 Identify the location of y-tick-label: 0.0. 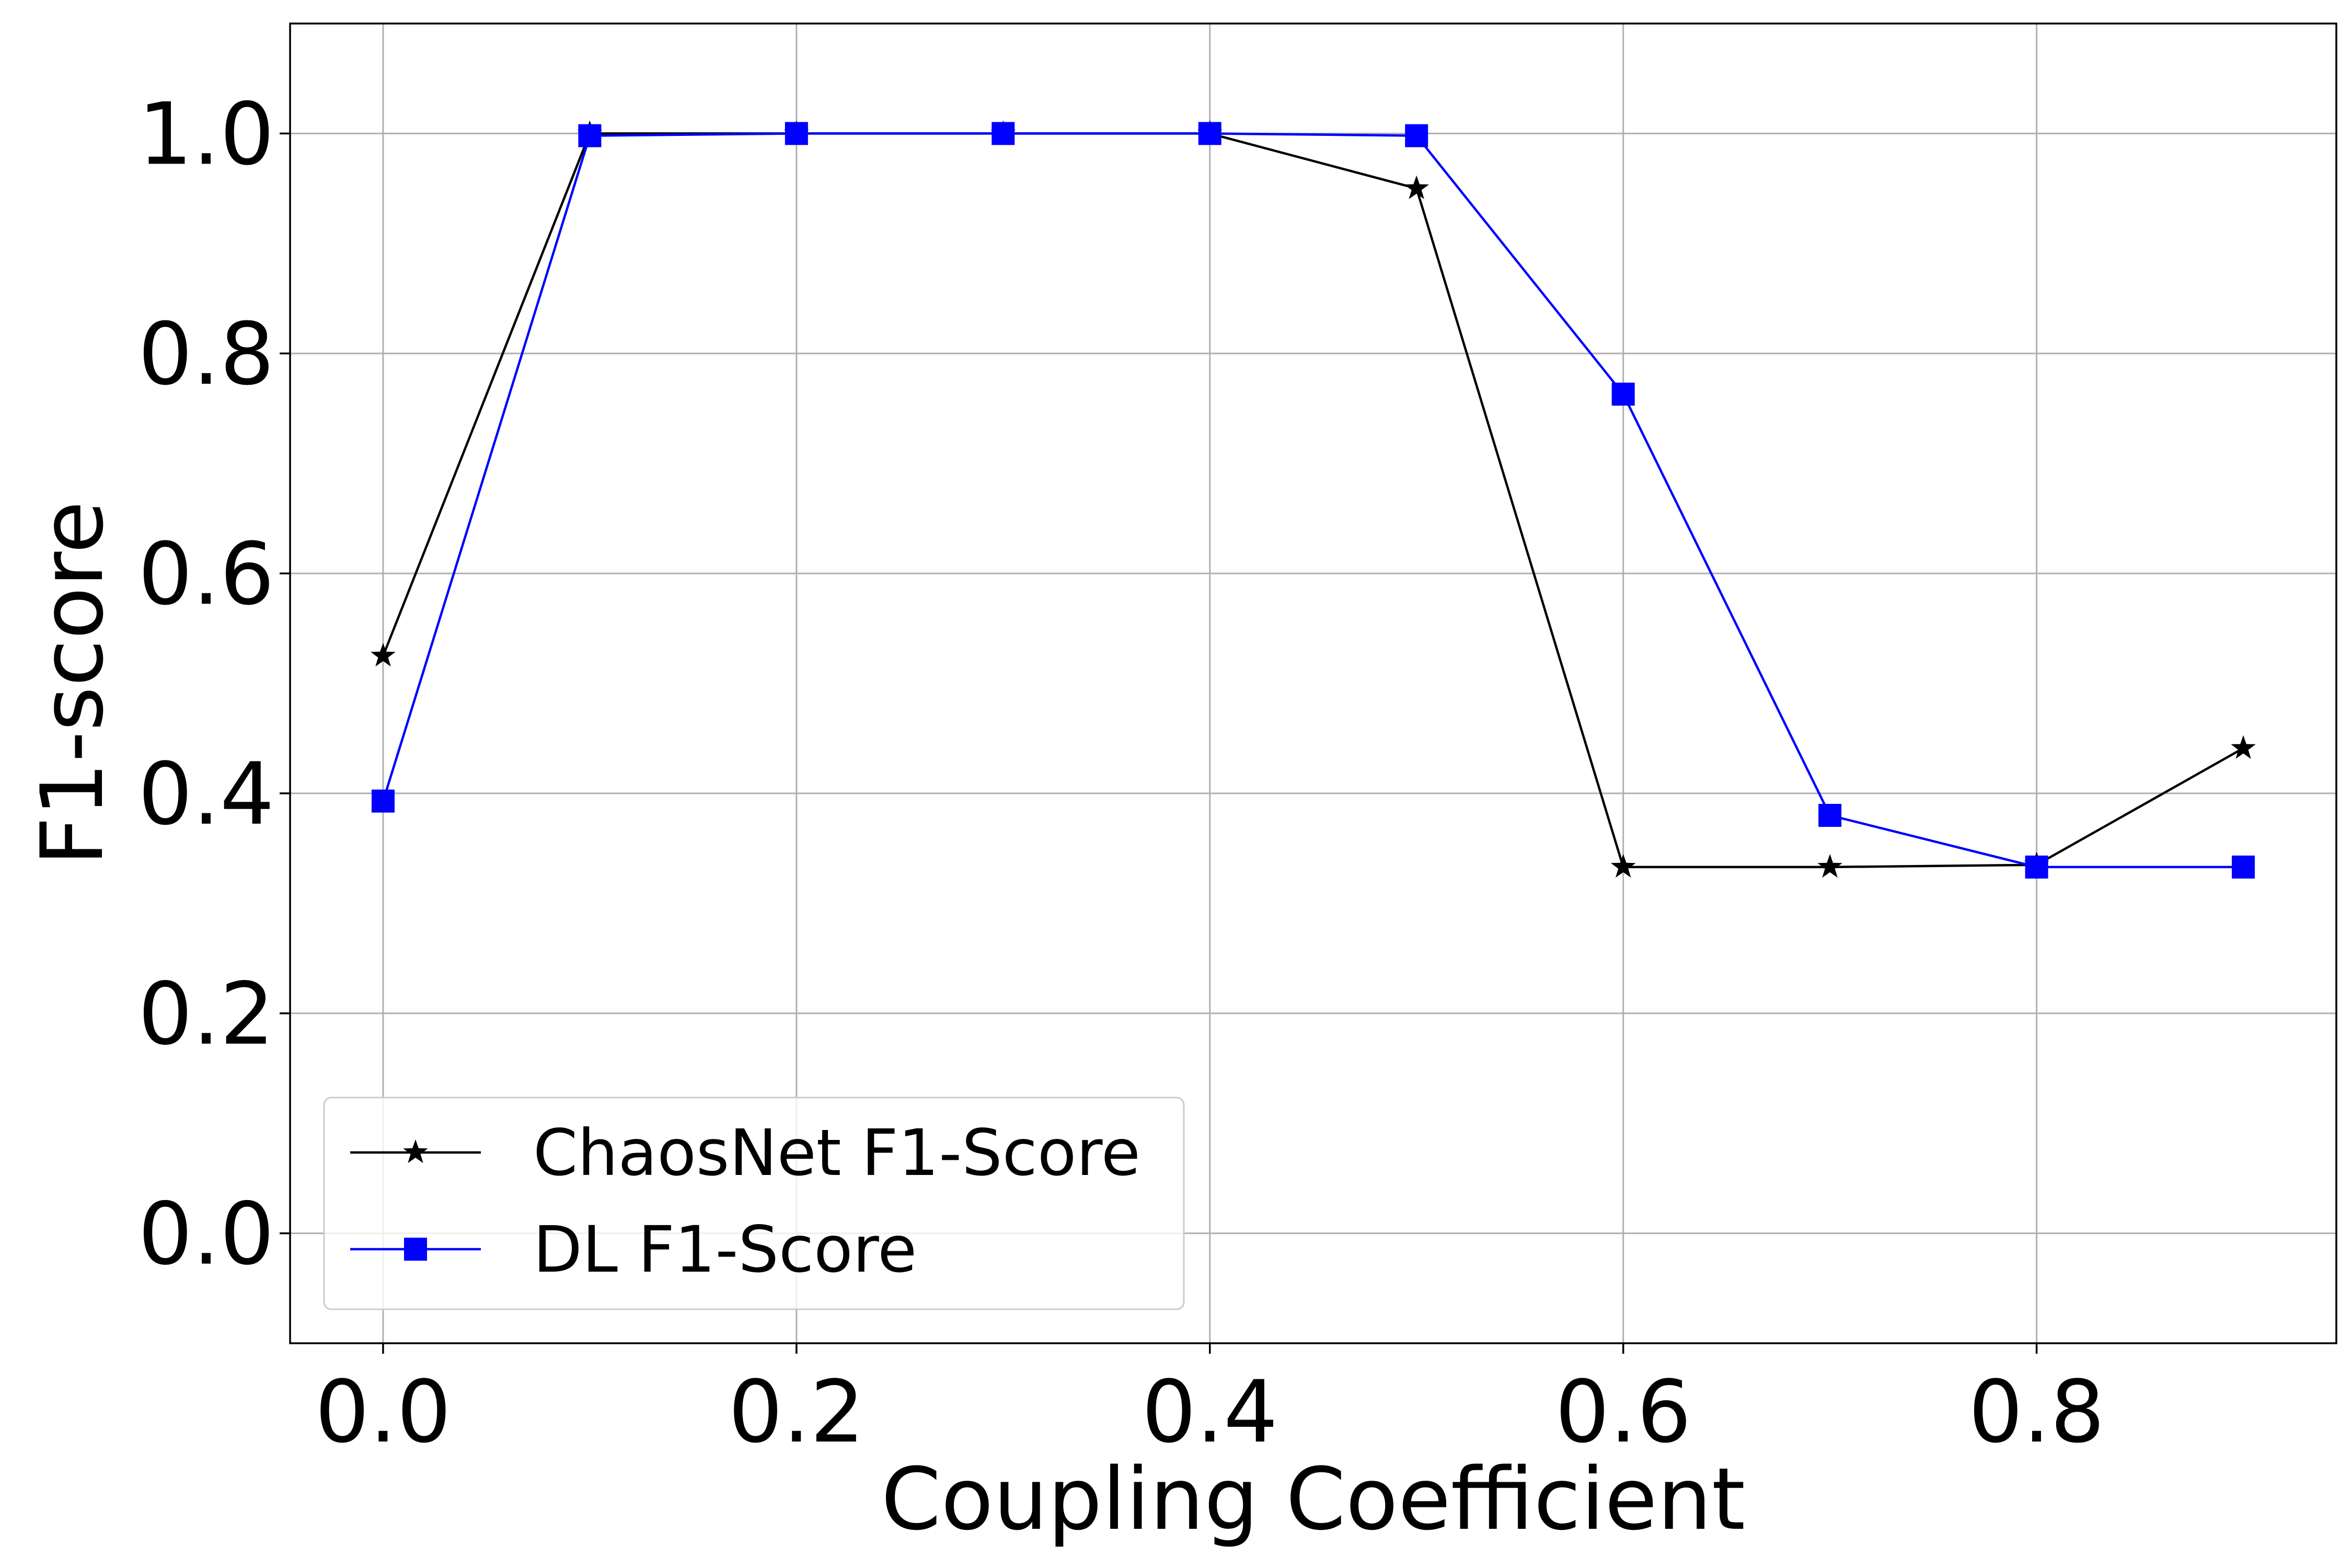
(206, 1234).